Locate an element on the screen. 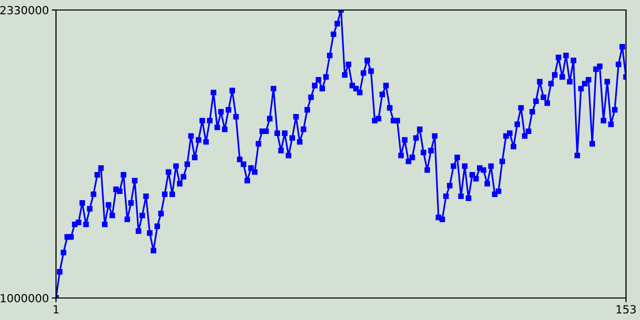 The width and height of the screenshot is (640, 320). y-tick-label: 1000000 is located at coordinates (24, 298).